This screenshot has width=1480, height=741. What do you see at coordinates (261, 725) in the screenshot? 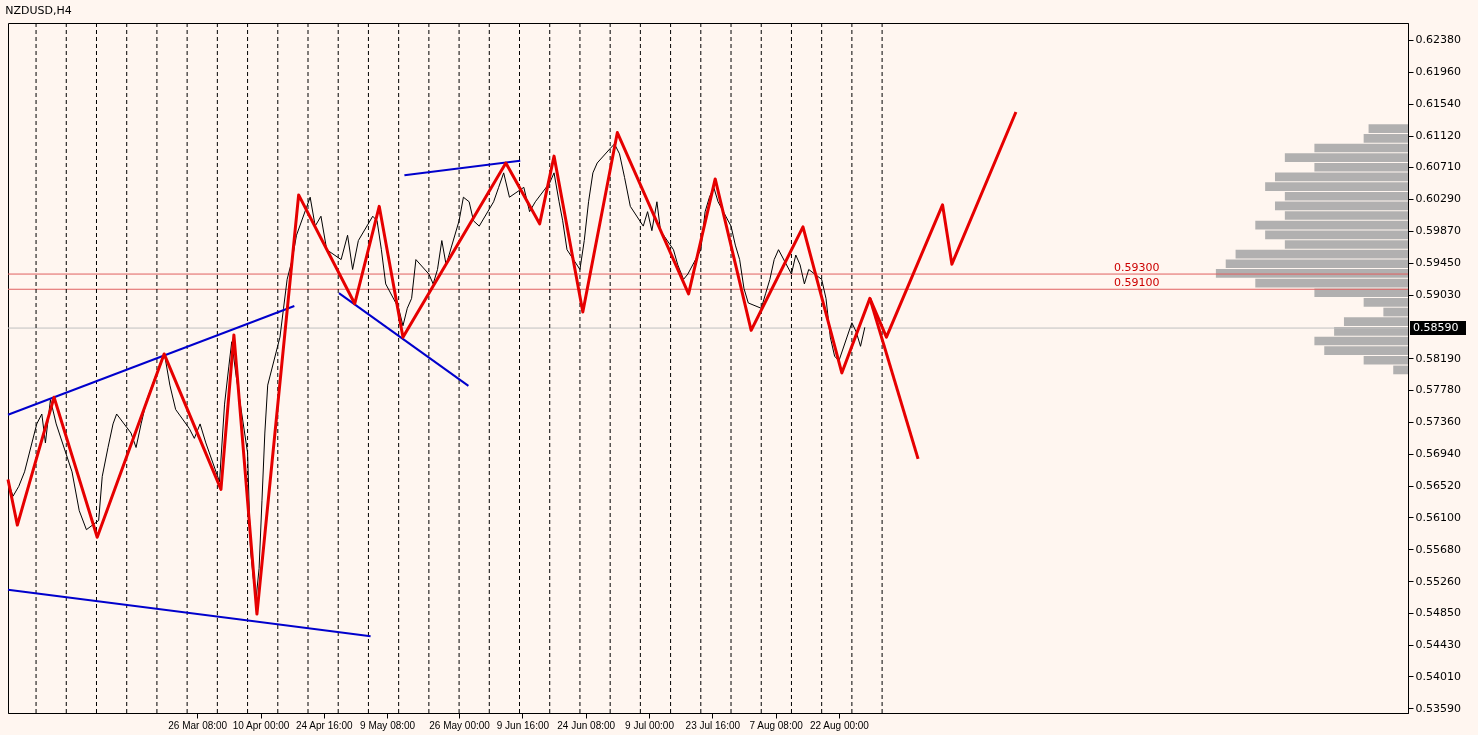
I see `x-tick-label: 10 Apr 00:00` at bounding box center [261, 725].